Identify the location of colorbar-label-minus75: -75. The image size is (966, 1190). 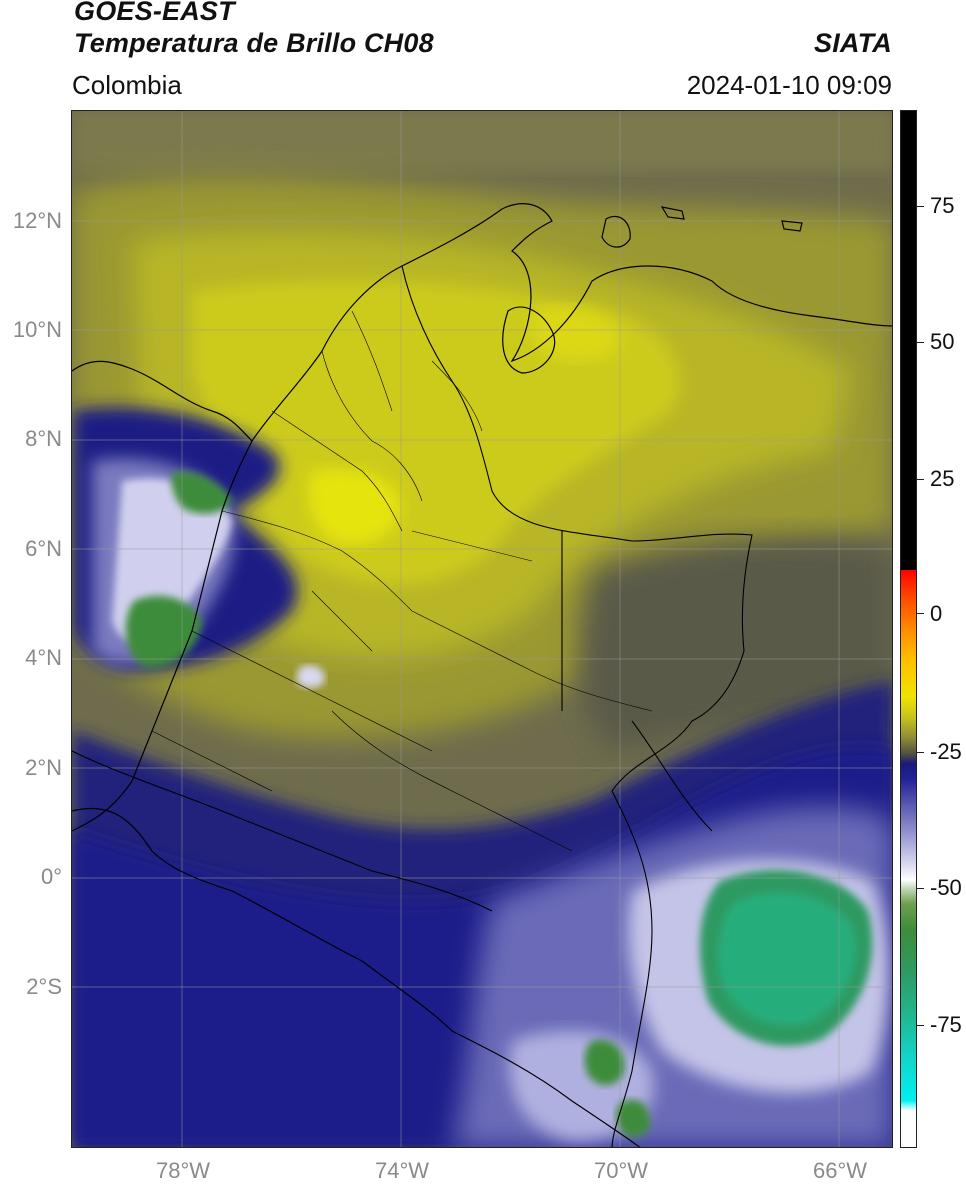
(946, 1024).